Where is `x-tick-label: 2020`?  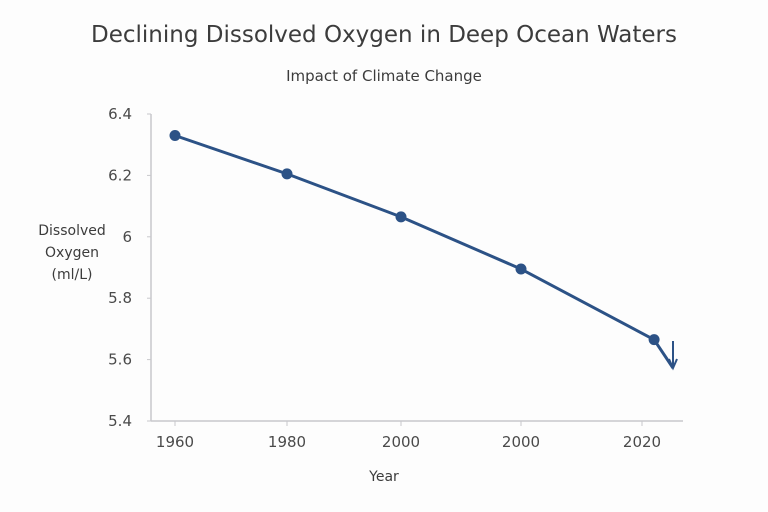
x-tick-label: 2020 is located at coordinates (642, 442).